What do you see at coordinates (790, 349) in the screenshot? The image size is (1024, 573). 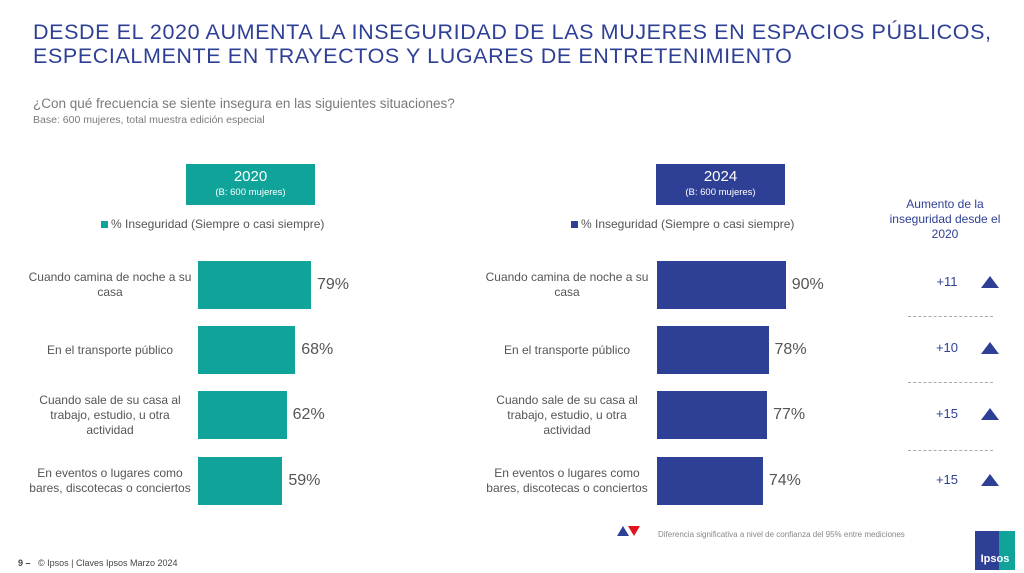 I see `data-label: 78%` at bounding box center [790, 349].